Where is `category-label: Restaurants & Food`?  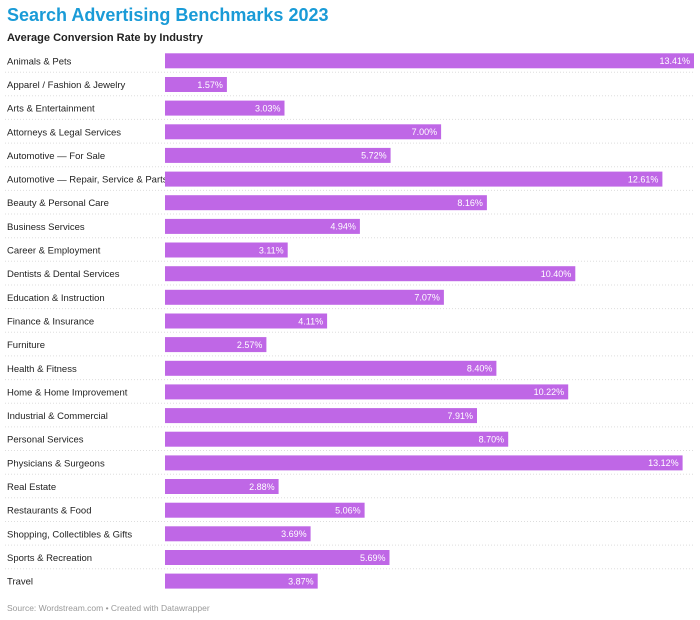
category-label: Restaurants & Food is located at coordinates (49, 511).